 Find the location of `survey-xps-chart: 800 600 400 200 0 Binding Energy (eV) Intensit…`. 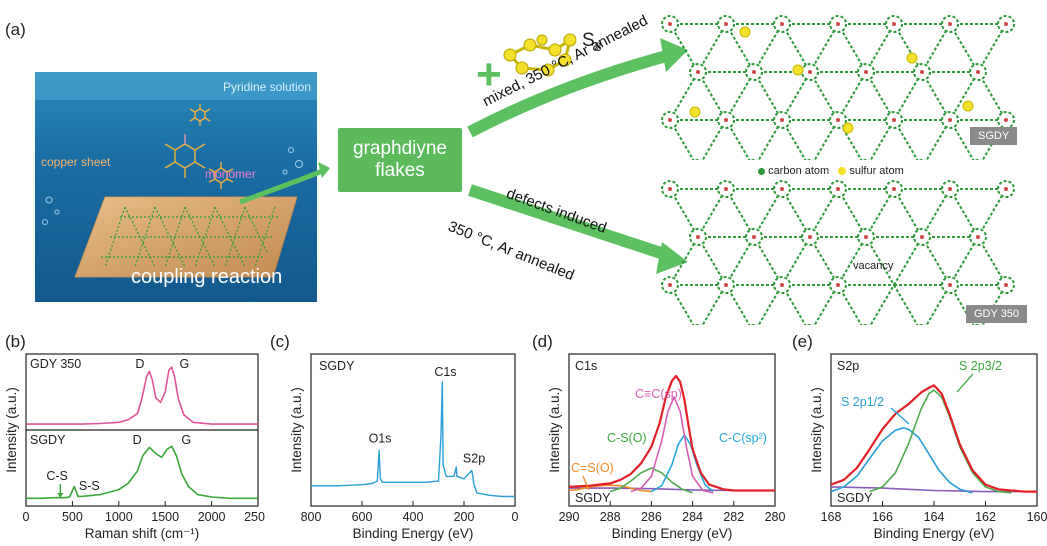

survey-xps-chart: 800 600 400 200 0 Binding Energy (eV) Intensit… is located at coordinates (404, 447).